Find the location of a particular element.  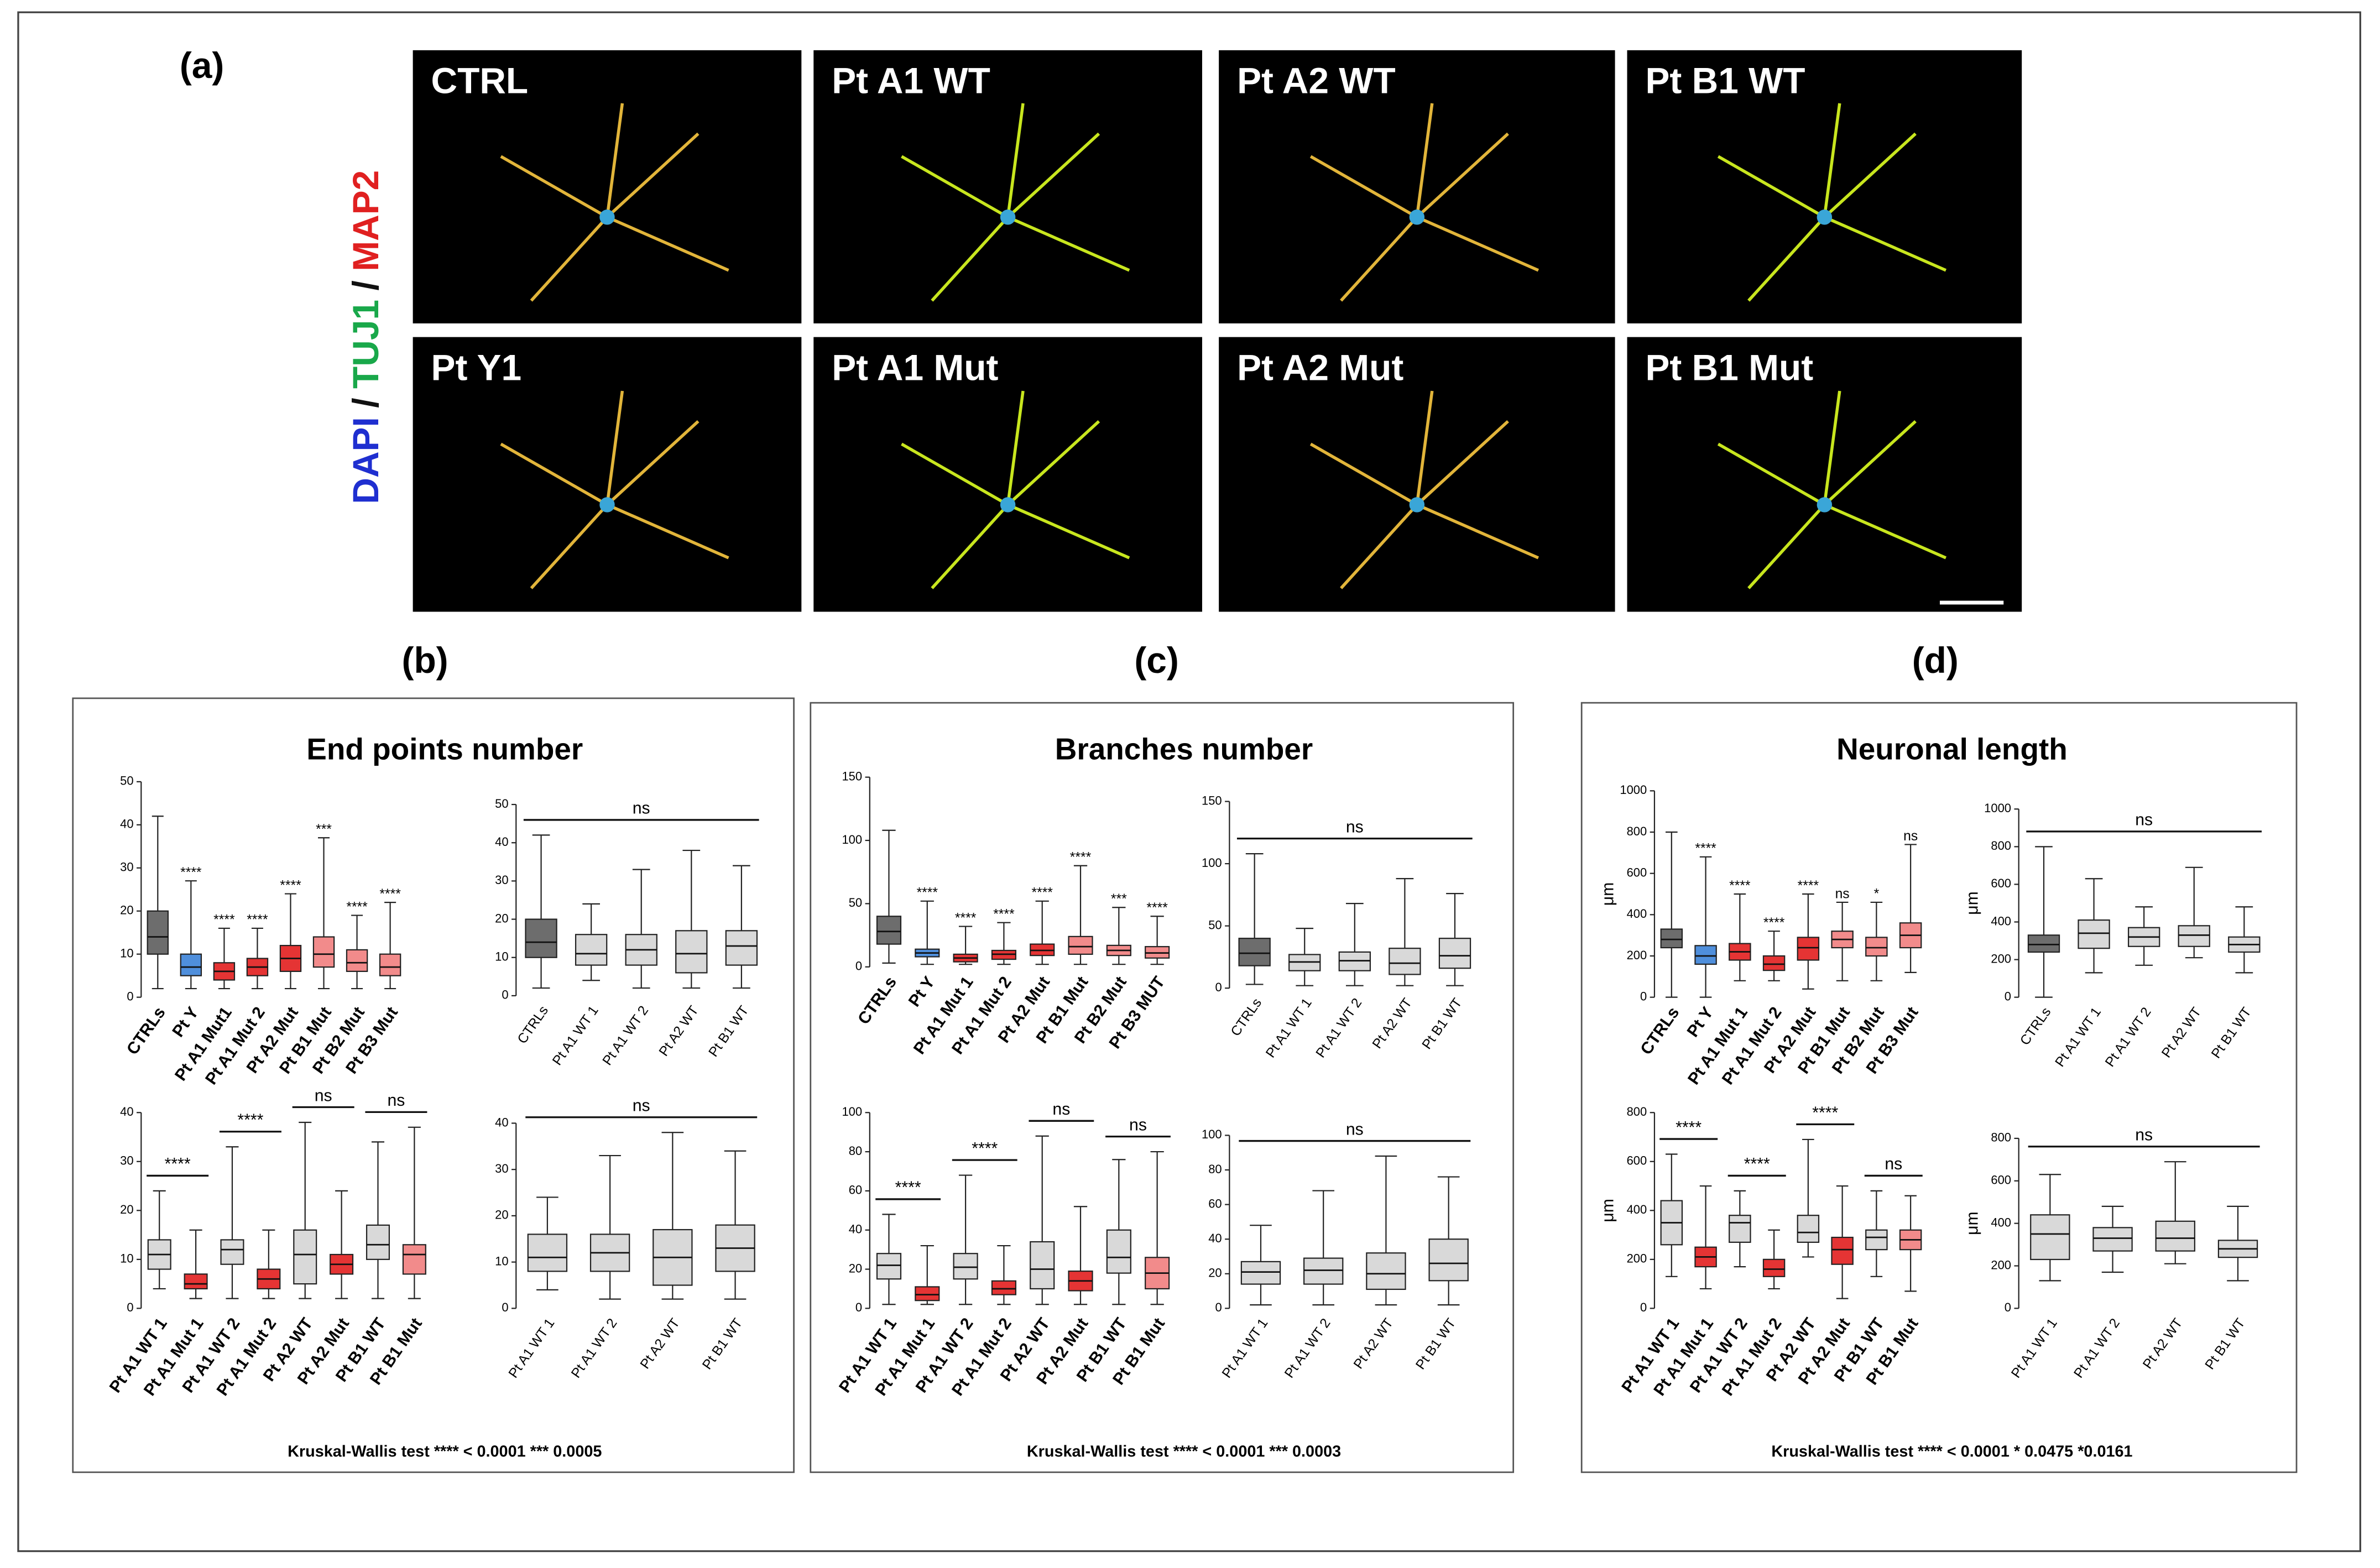

stain-name: TUJ1 is located at coordinates (365, 344).